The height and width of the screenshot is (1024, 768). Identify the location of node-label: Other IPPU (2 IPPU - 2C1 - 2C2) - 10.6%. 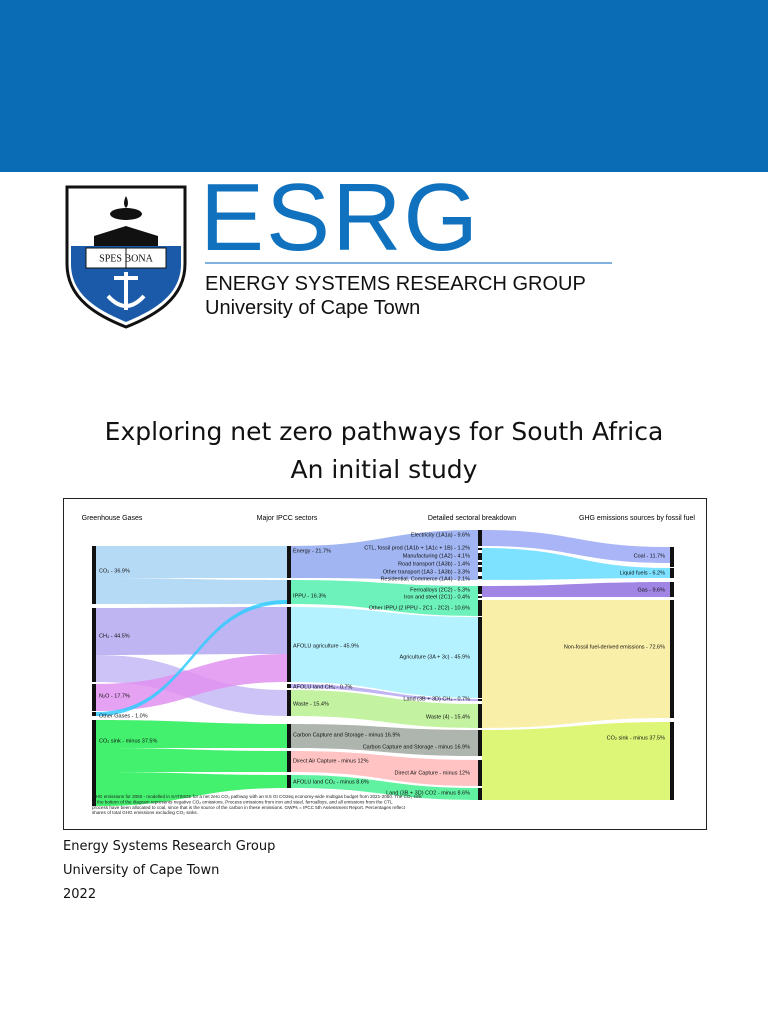
(419, 608).